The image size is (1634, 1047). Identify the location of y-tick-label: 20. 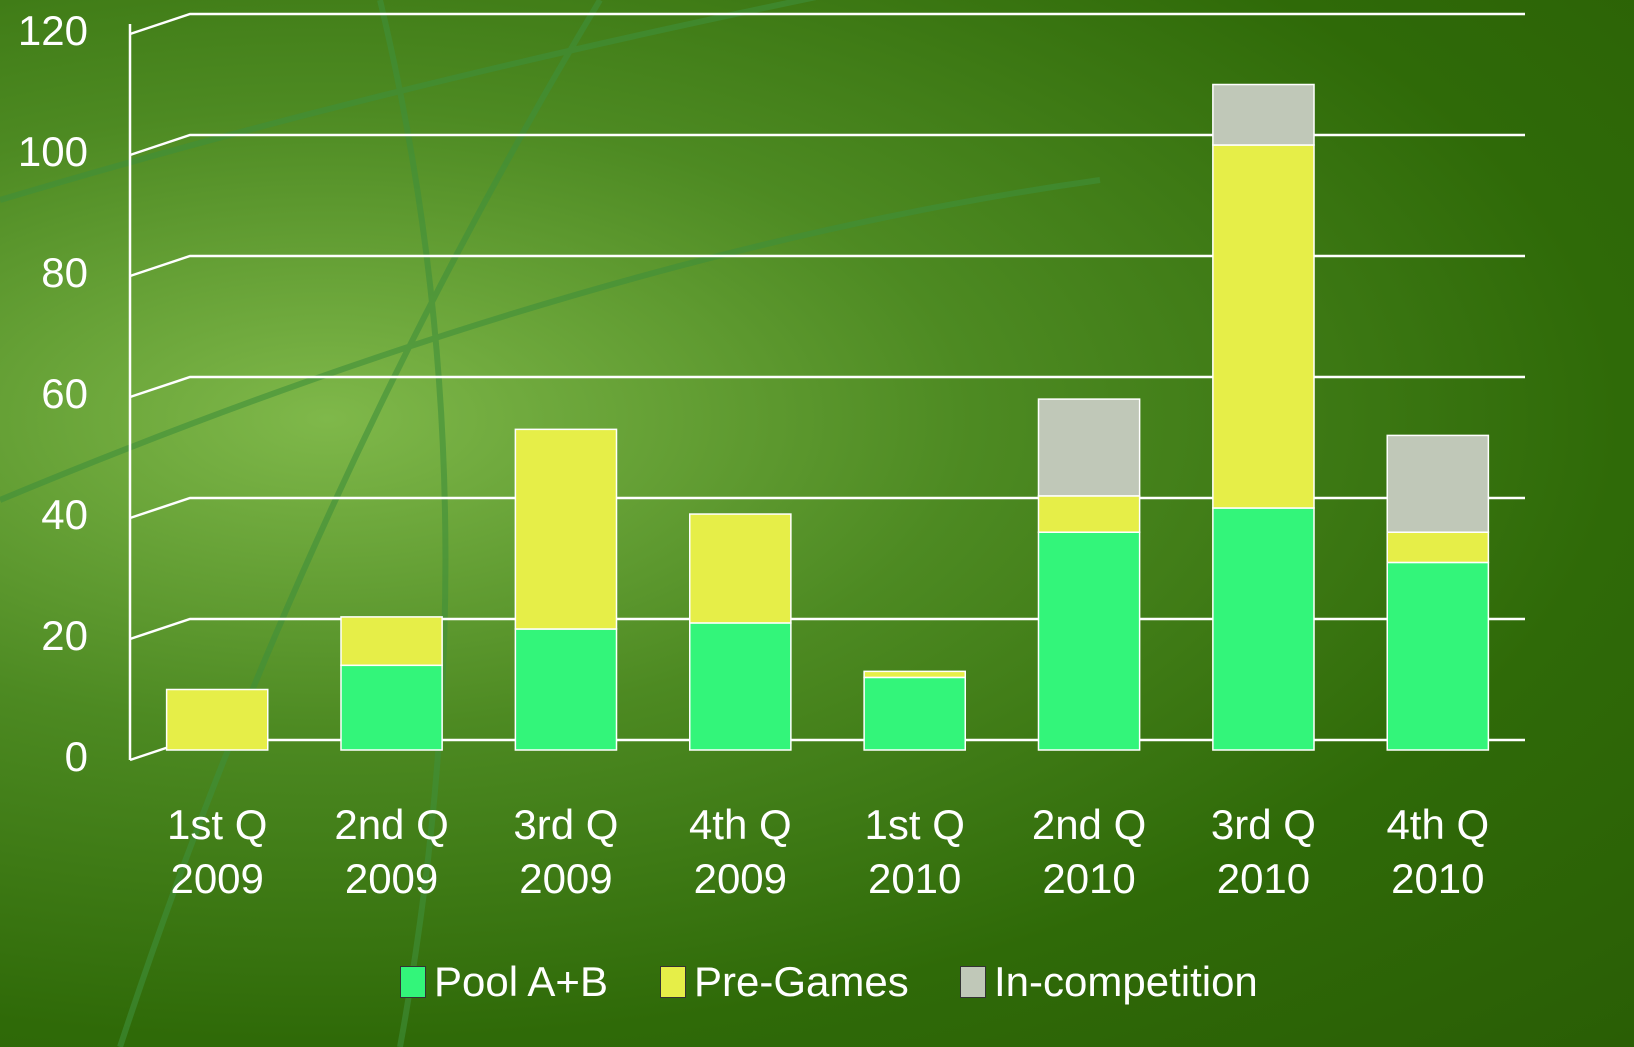
(64, 635).